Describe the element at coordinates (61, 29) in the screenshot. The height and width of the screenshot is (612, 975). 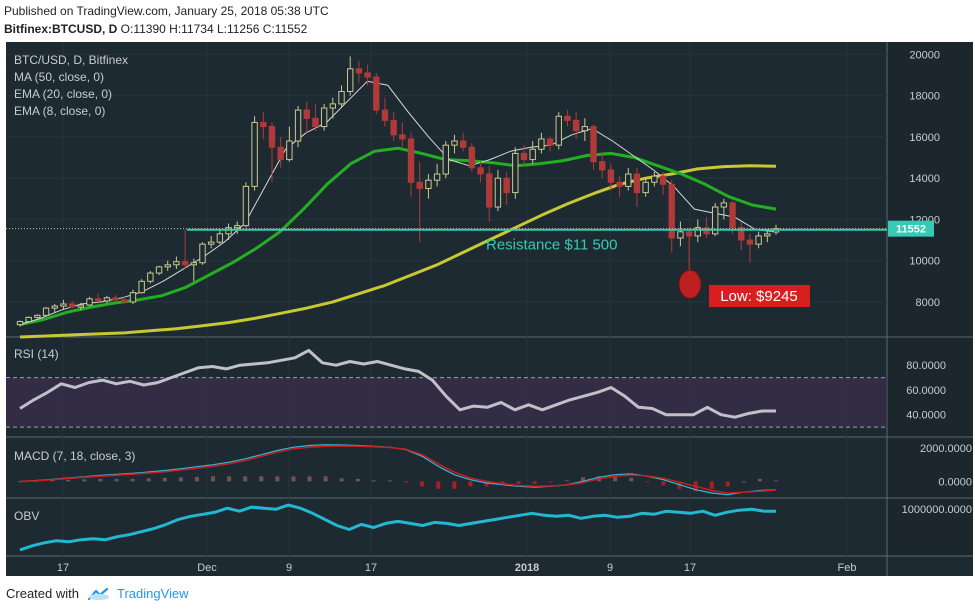
I see `symbol-label: Bitfinex:BTCUSD, D` at that location.